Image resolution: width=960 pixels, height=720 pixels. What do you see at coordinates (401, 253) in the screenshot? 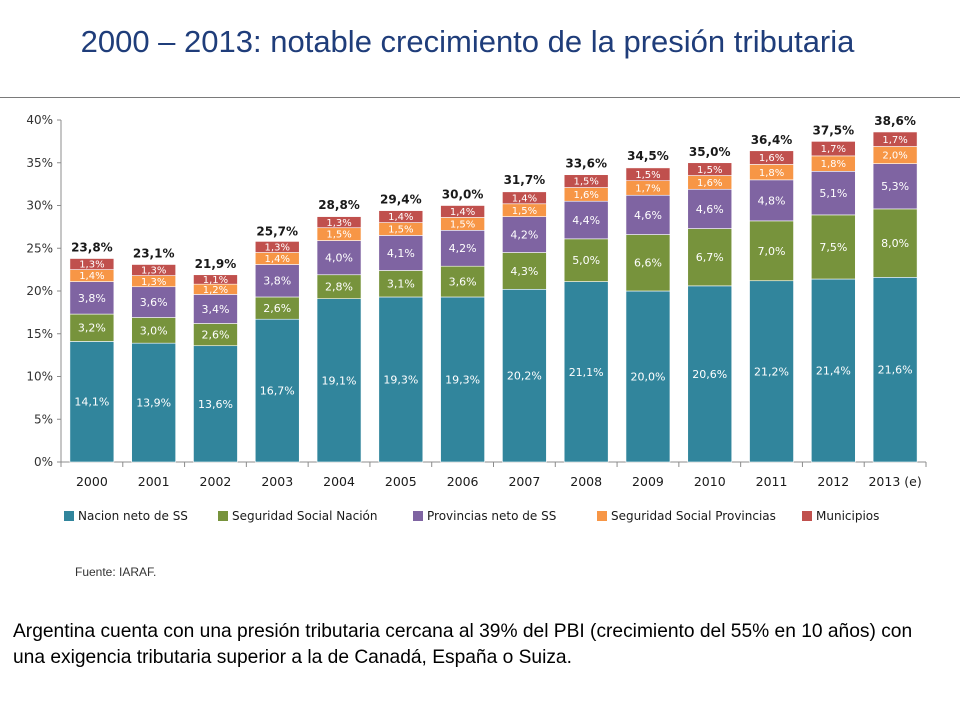
I see `data-label: 4,1%` at bounding box center [401, 253].